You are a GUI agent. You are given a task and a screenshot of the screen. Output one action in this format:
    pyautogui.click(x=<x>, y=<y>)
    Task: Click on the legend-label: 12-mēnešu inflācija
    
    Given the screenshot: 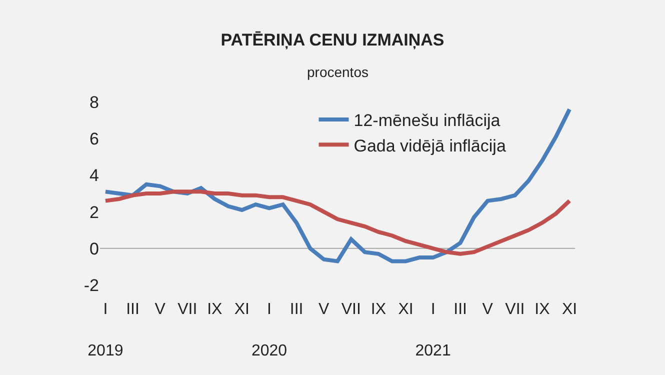 What is the action you would take?
    pyautogui.click(x=427, y=120)
    